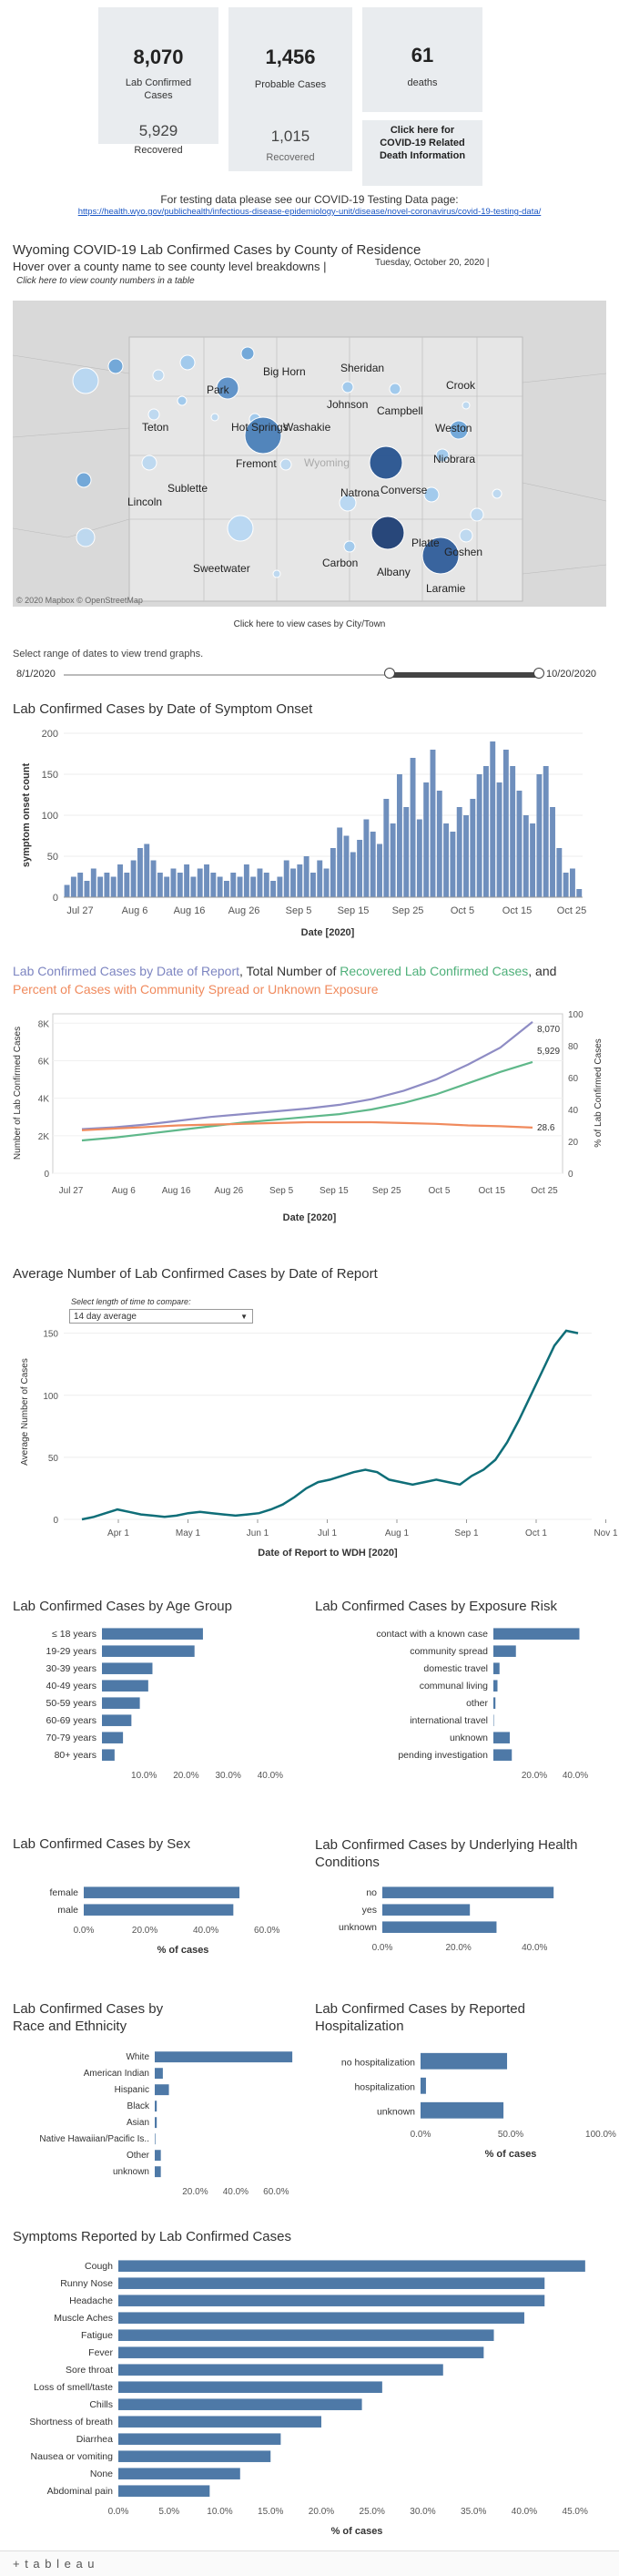 The image size is (619, 2576). Describe the element at coordinates (454, 459) in the screenshot. I see `county-label: Niobrara` at that location.